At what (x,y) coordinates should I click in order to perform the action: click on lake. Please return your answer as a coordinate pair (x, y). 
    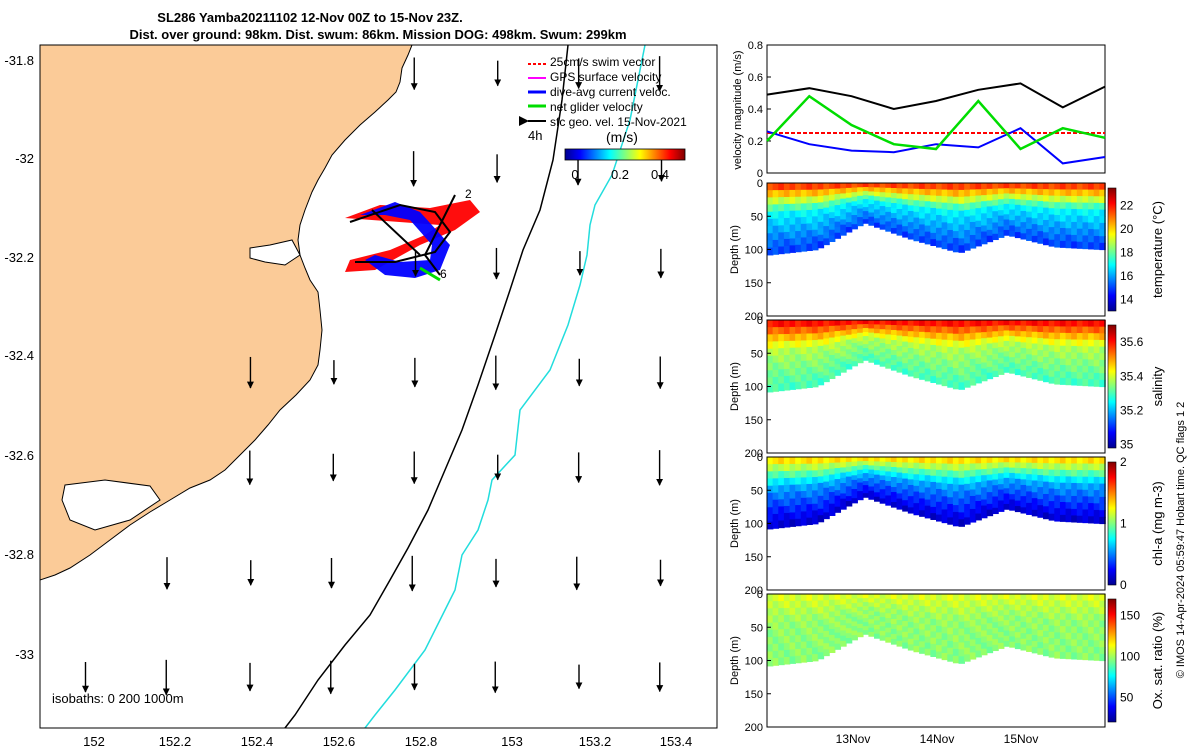
    Looking at the image, I should click on (111, 505).